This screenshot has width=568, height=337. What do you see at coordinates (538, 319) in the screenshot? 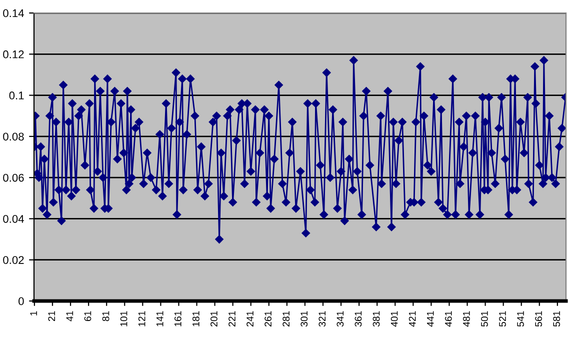
I see `x-tick-label: 561` at bounding box center [538, 319].